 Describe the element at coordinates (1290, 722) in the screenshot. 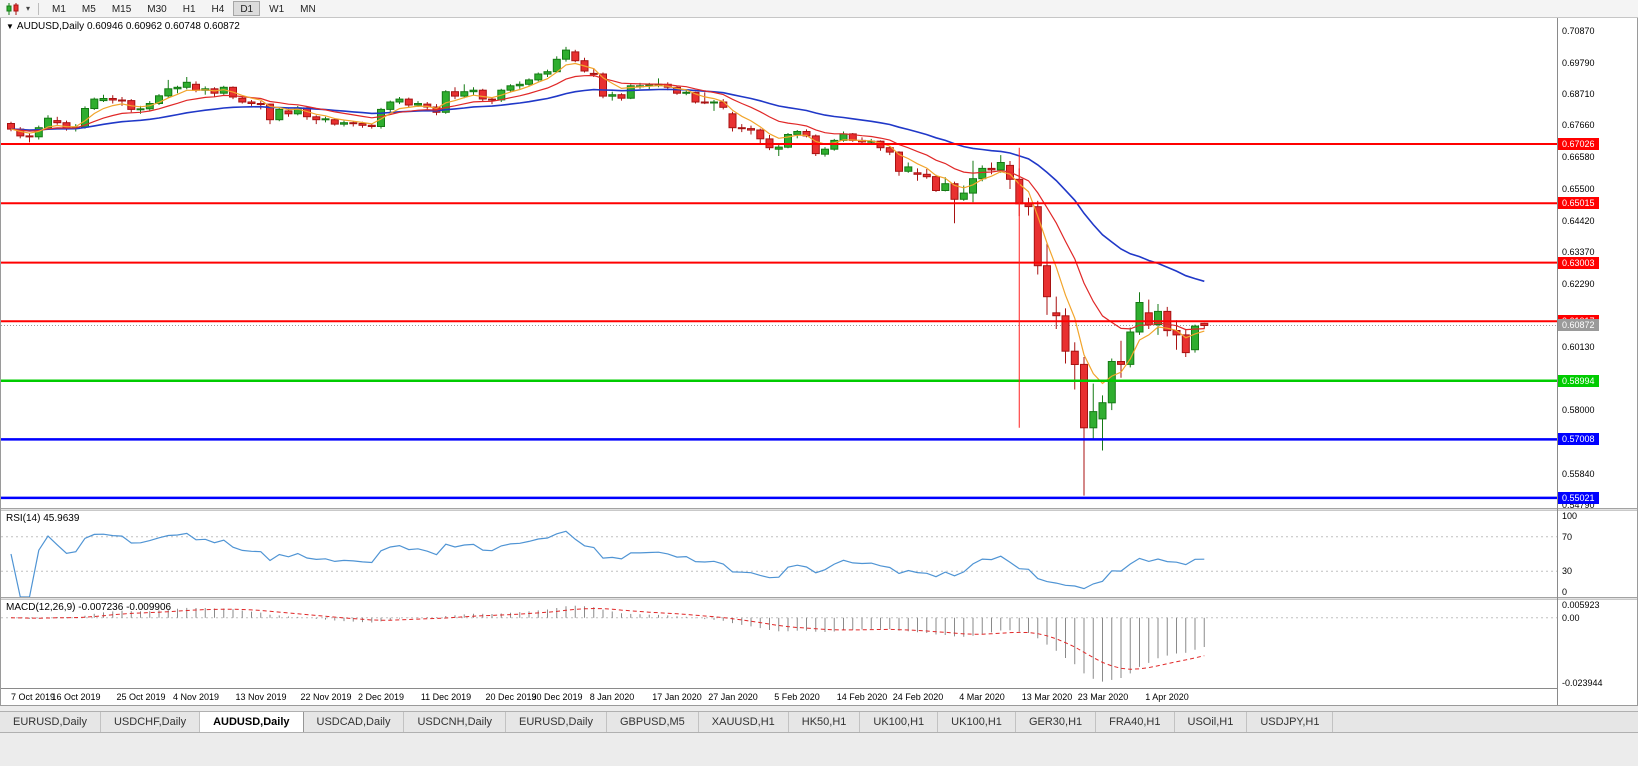

I see `chart-tab-usdjpy-h1: USDJPY,H1` at that location.